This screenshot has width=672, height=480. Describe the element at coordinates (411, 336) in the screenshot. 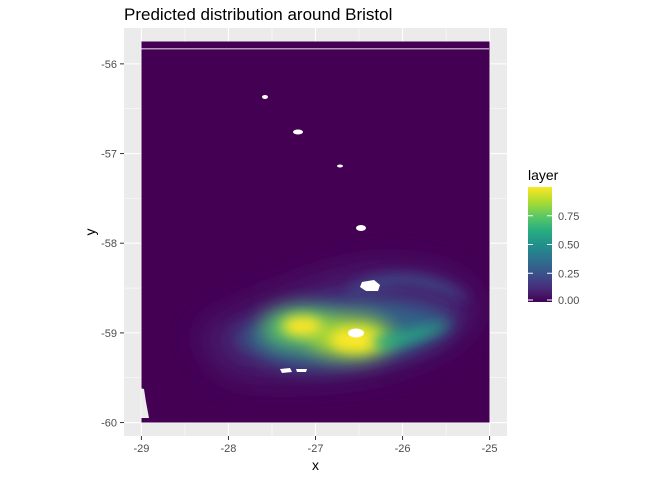

I see `tail-east` at that location.